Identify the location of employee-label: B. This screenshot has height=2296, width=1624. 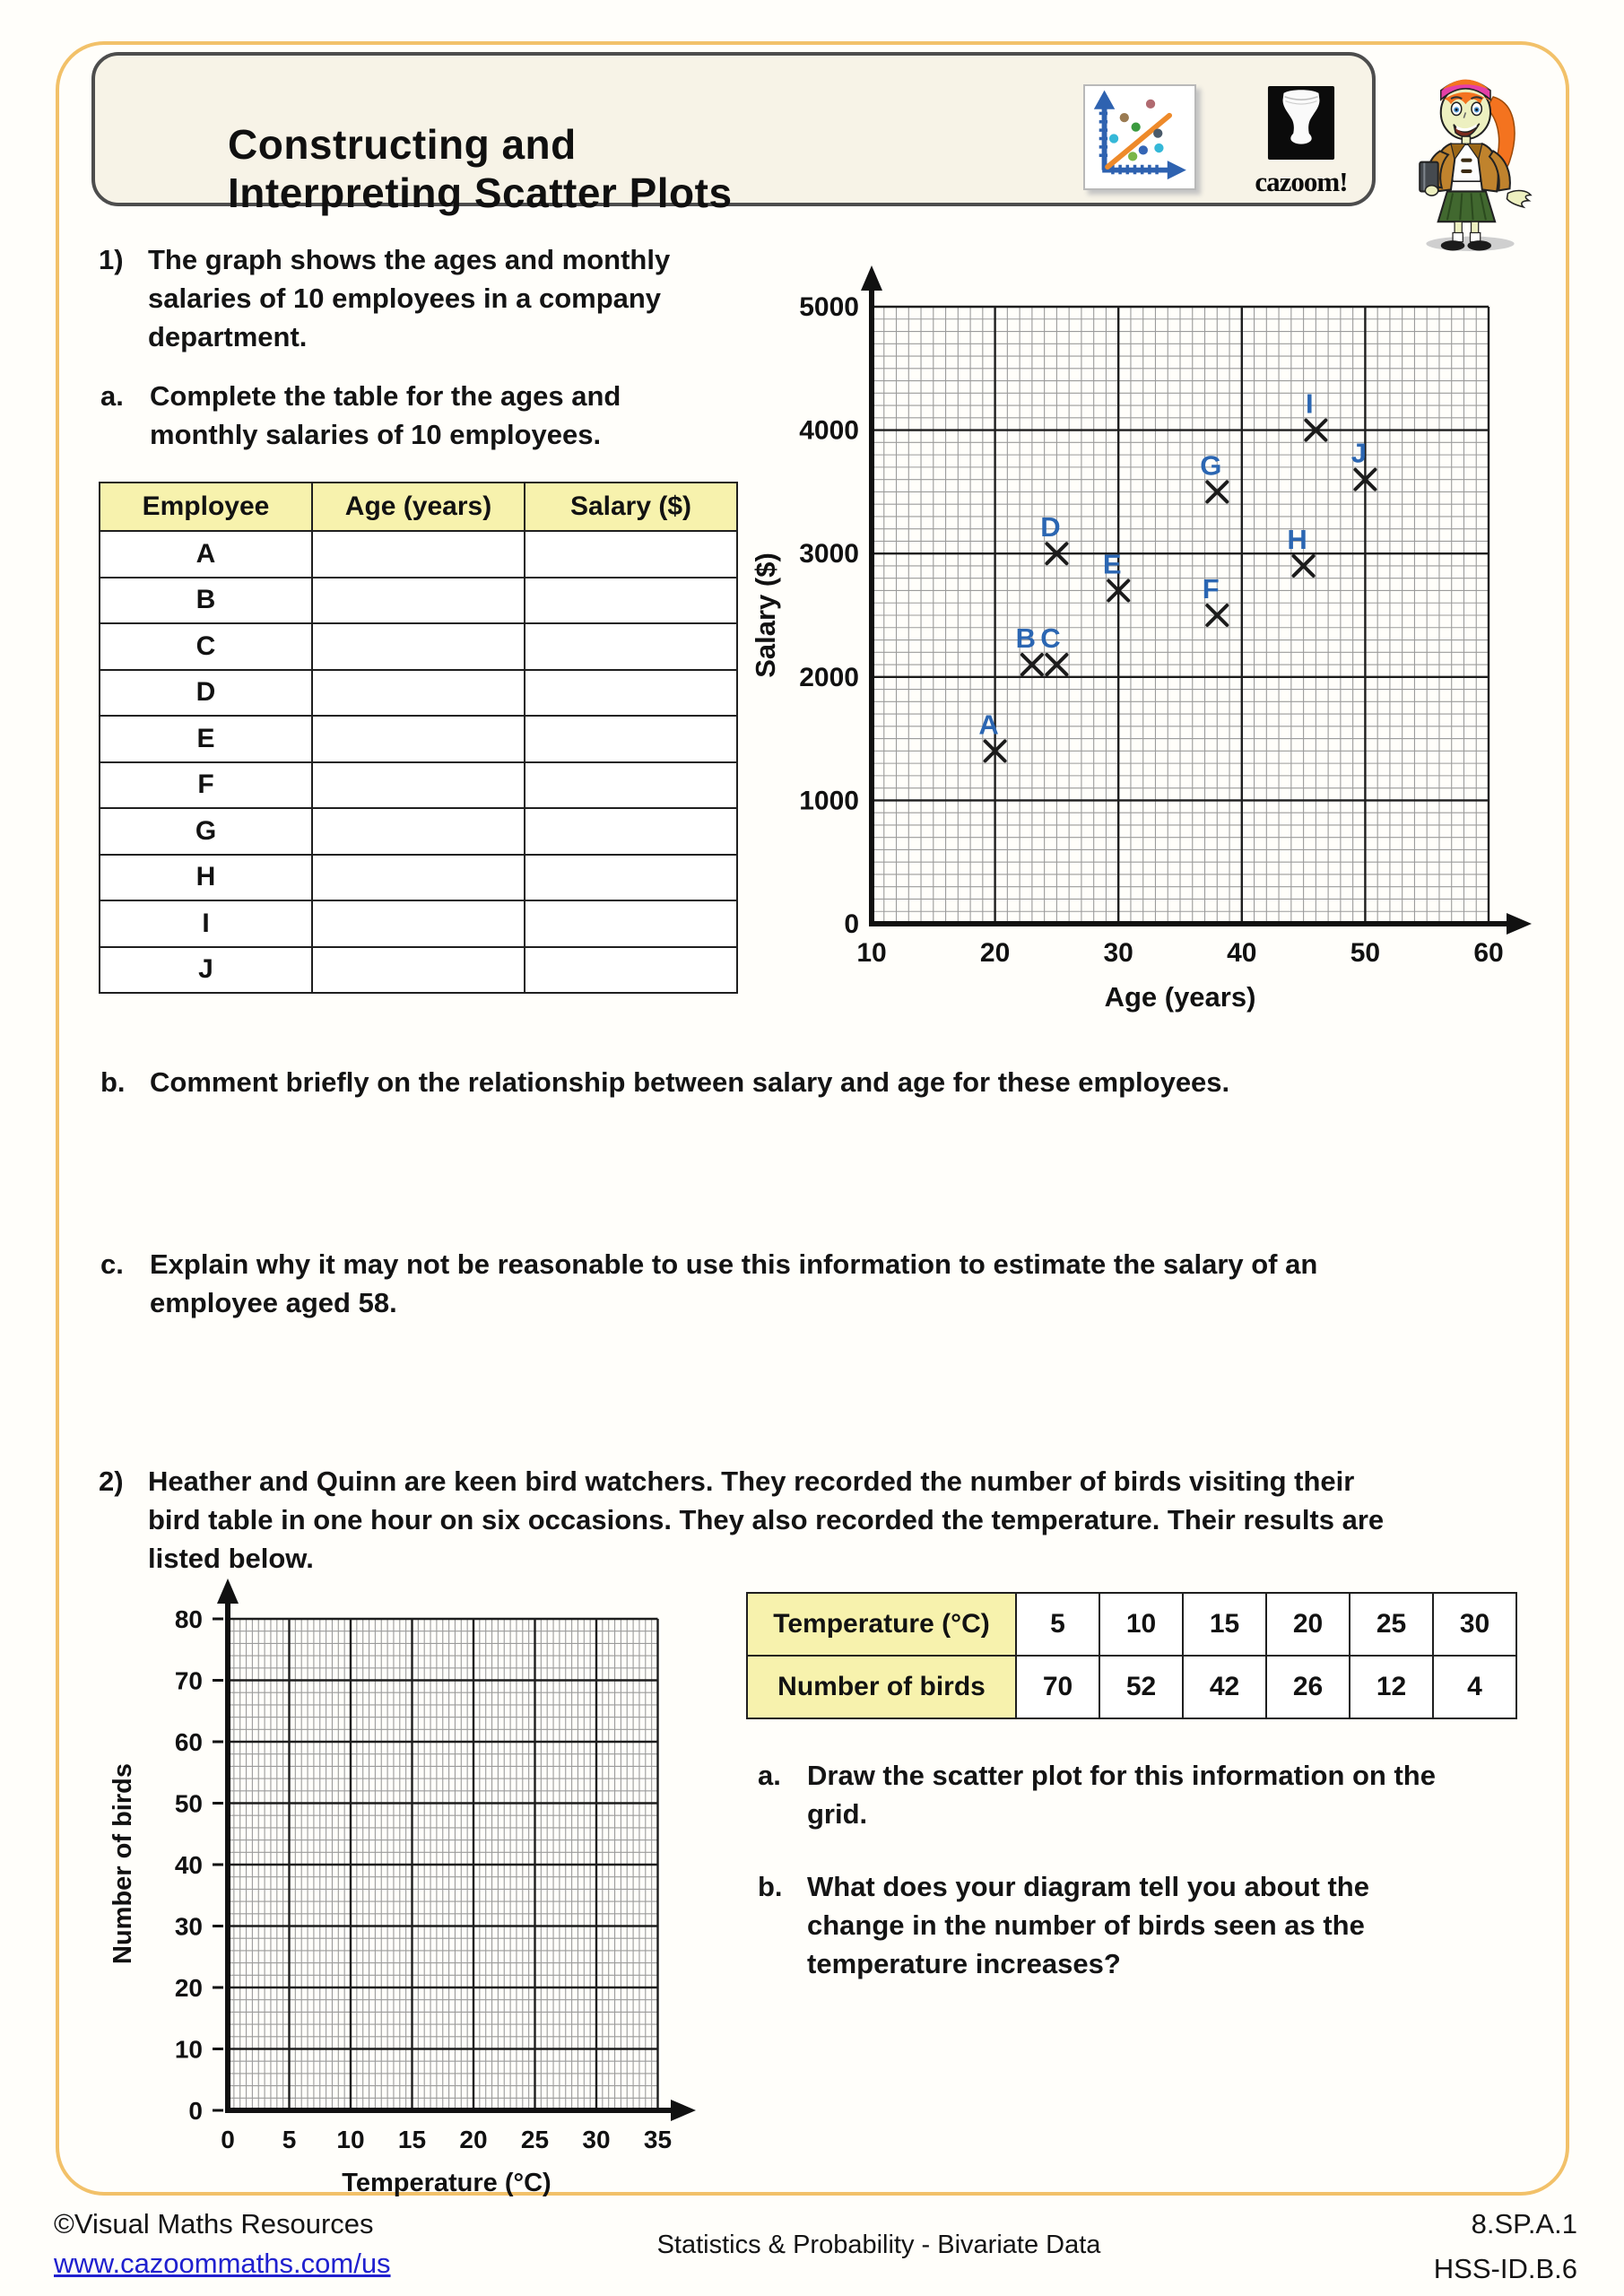
(206, 600).